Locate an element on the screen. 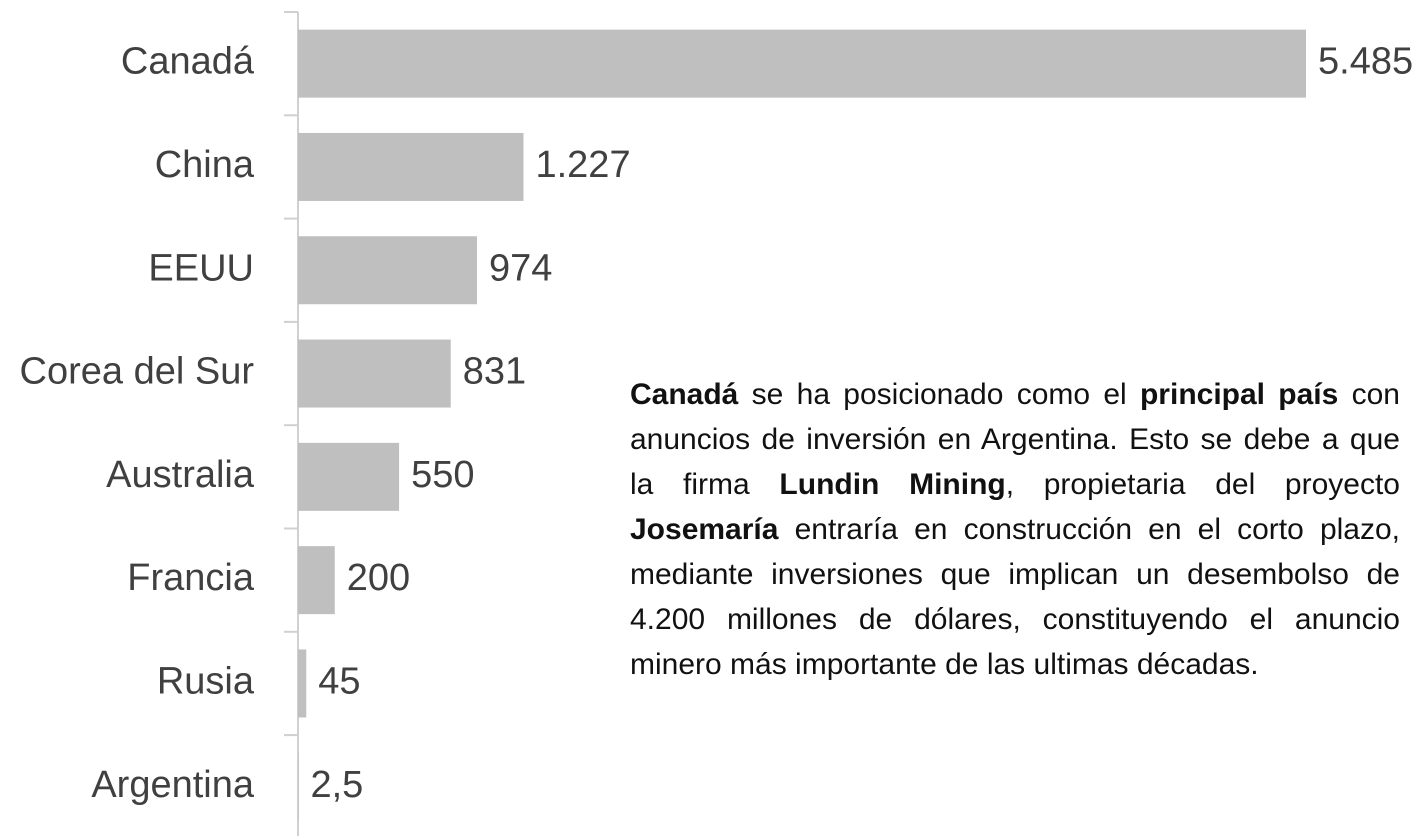 This screenshot has height=836, width=1428. category-label: Argentina is located at coordinates (173, 785).